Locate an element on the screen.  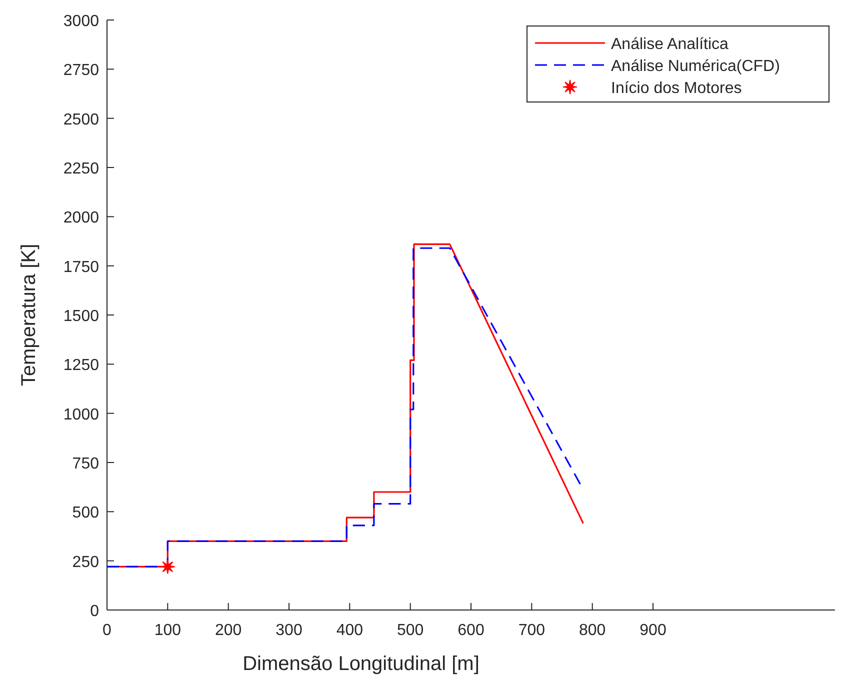
x-tick-label: 800 is located at coordinates (592, 630).